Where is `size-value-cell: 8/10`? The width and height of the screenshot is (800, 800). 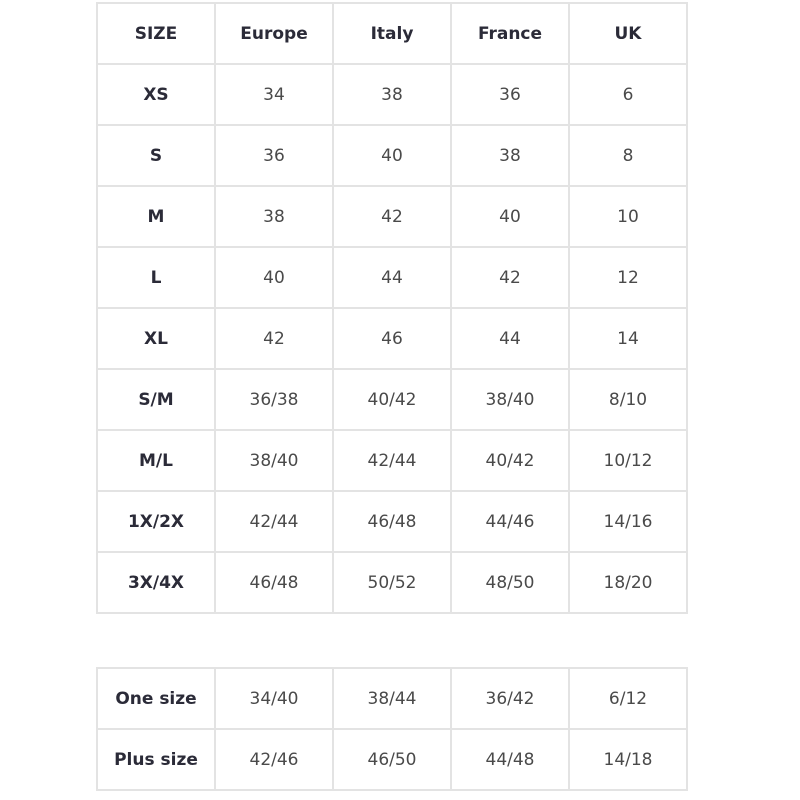 size-value-cell: 8/10 is located at coordinates (628, 399).